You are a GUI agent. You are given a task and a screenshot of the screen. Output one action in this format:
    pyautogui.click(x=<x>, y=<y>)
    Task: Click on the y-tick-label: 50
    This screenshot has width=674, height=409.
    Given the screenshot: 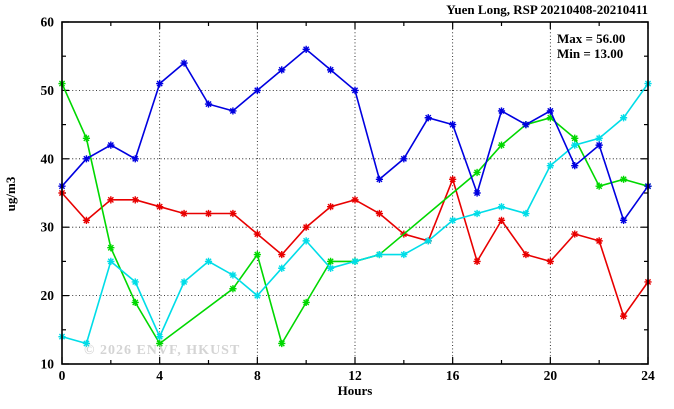 What is the action you would take?
    pyautogui.click(x=48, y=90)
    